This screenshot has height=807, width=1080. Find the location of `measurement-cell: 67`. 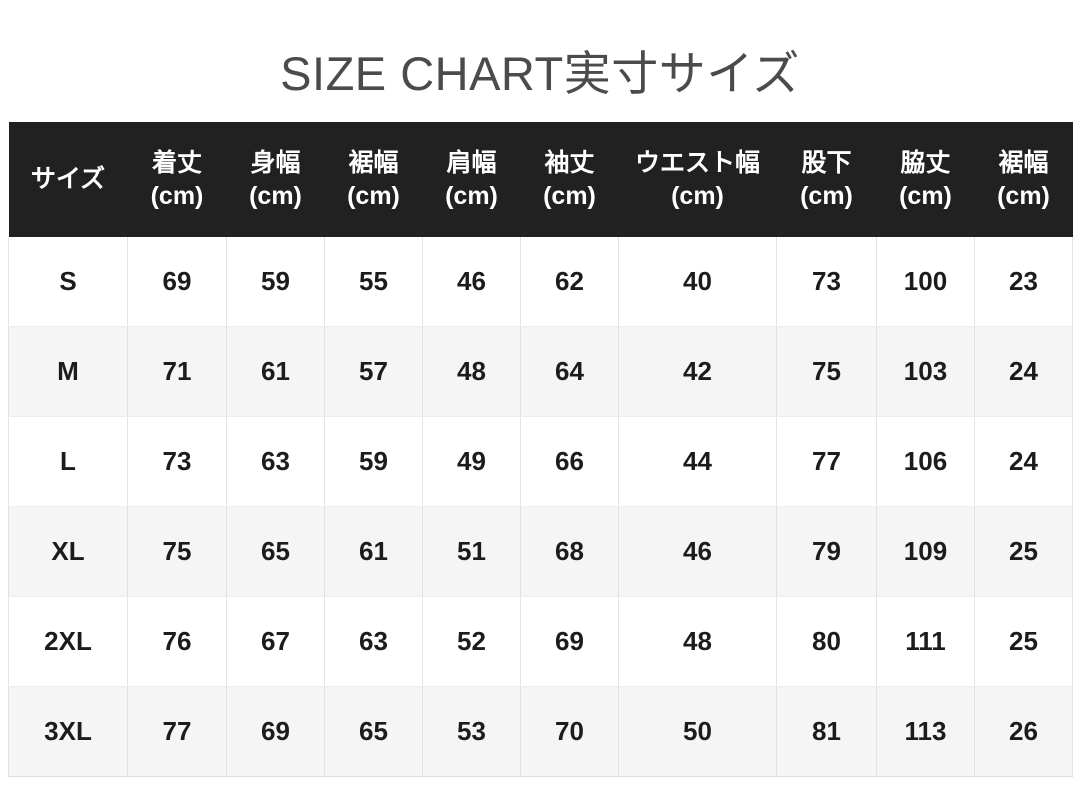

measurement-cell: 67 is located at coordinates (275, 641).